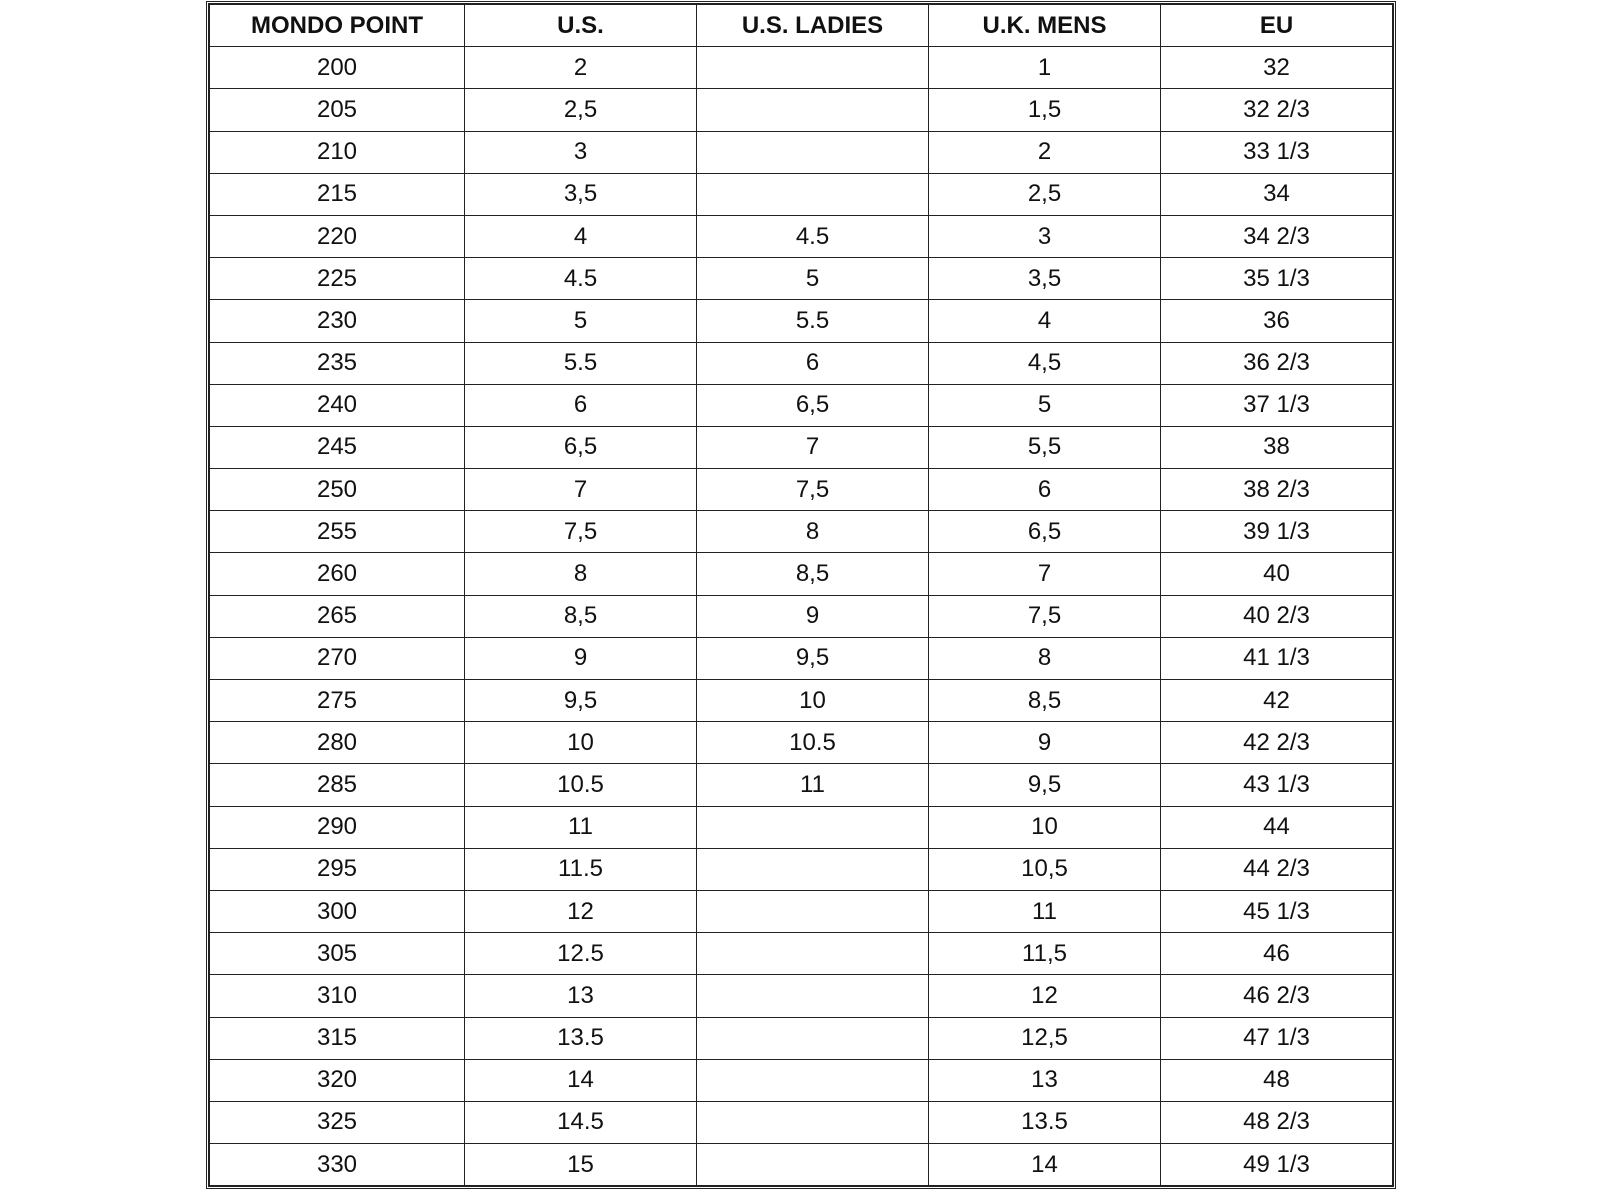 The image size is (1600, 1200). What do you see at coordinates (1276, 68) in the screenshot?
I see `table-cell: 32` at bounding box center [1276, 68].